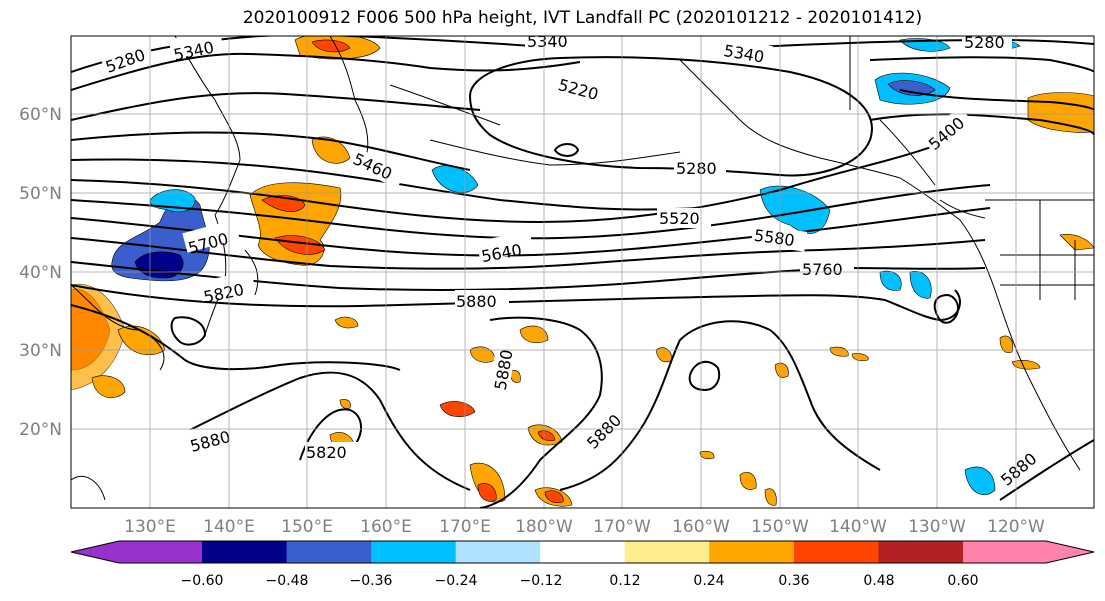  I want to click on lon-label: 130°E, so click(150, 527).